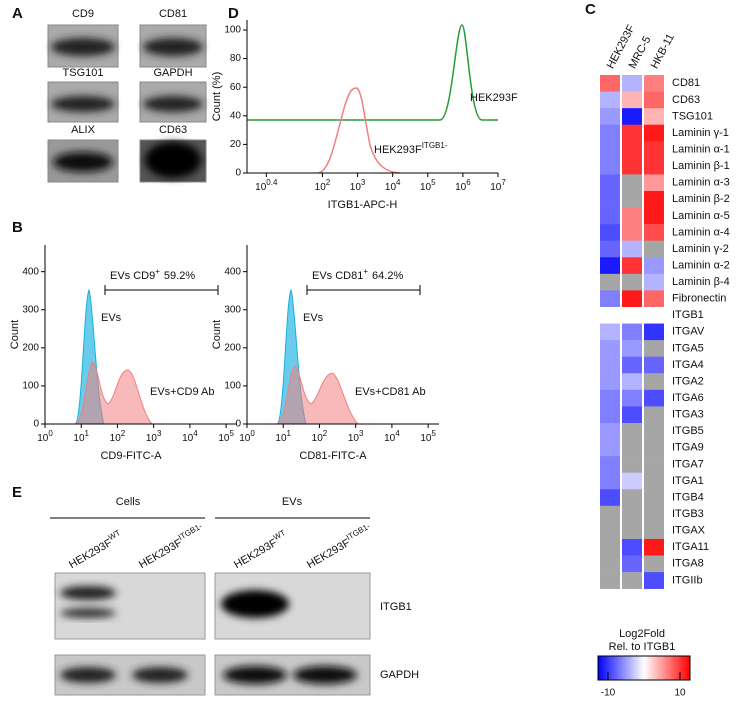 This screenshot has width=753, height=707. What do you see at coordinates (468, 182) in the screenshot?
I see `x-tick-label-sup: 6` at bounding box center [468, 182].